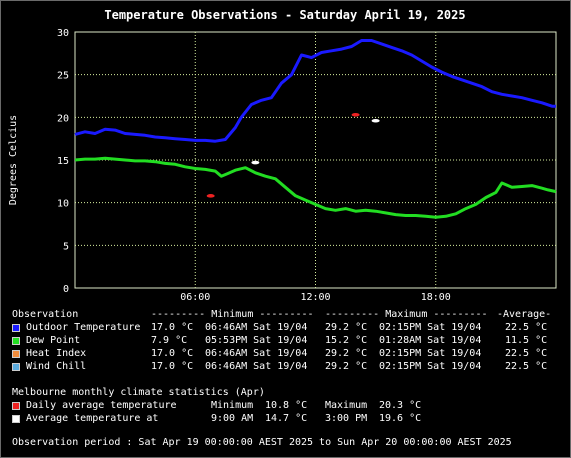  What do you see at coordinates (13, 160) in the screenshot?
I see `y-axis-label: Degrees Celcius` at bounding box center [13, 160].